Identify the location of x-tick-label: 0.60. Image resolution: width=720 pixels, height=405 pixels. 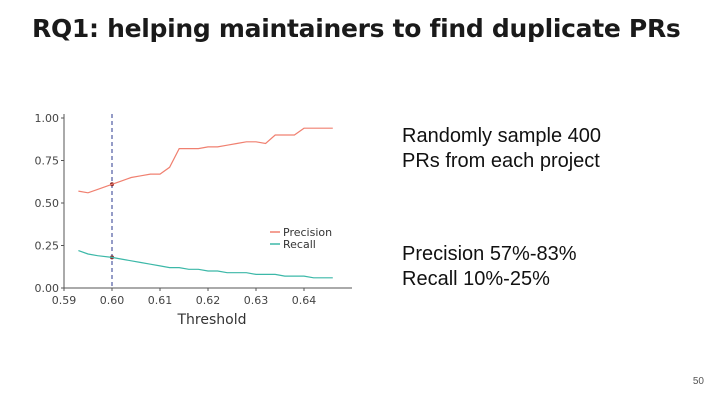
(112, 300).